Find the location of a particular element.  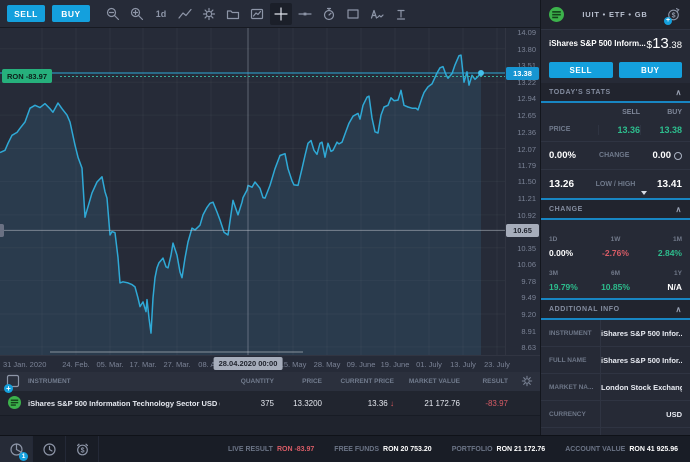

x-axis-label: 28. May is located at coordinates (327, 364).